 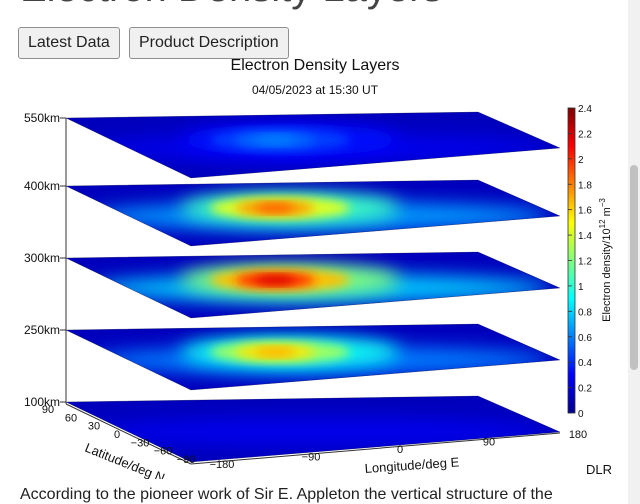 I want to click on lat-tick-2: 30, so click(x=94, y=427).